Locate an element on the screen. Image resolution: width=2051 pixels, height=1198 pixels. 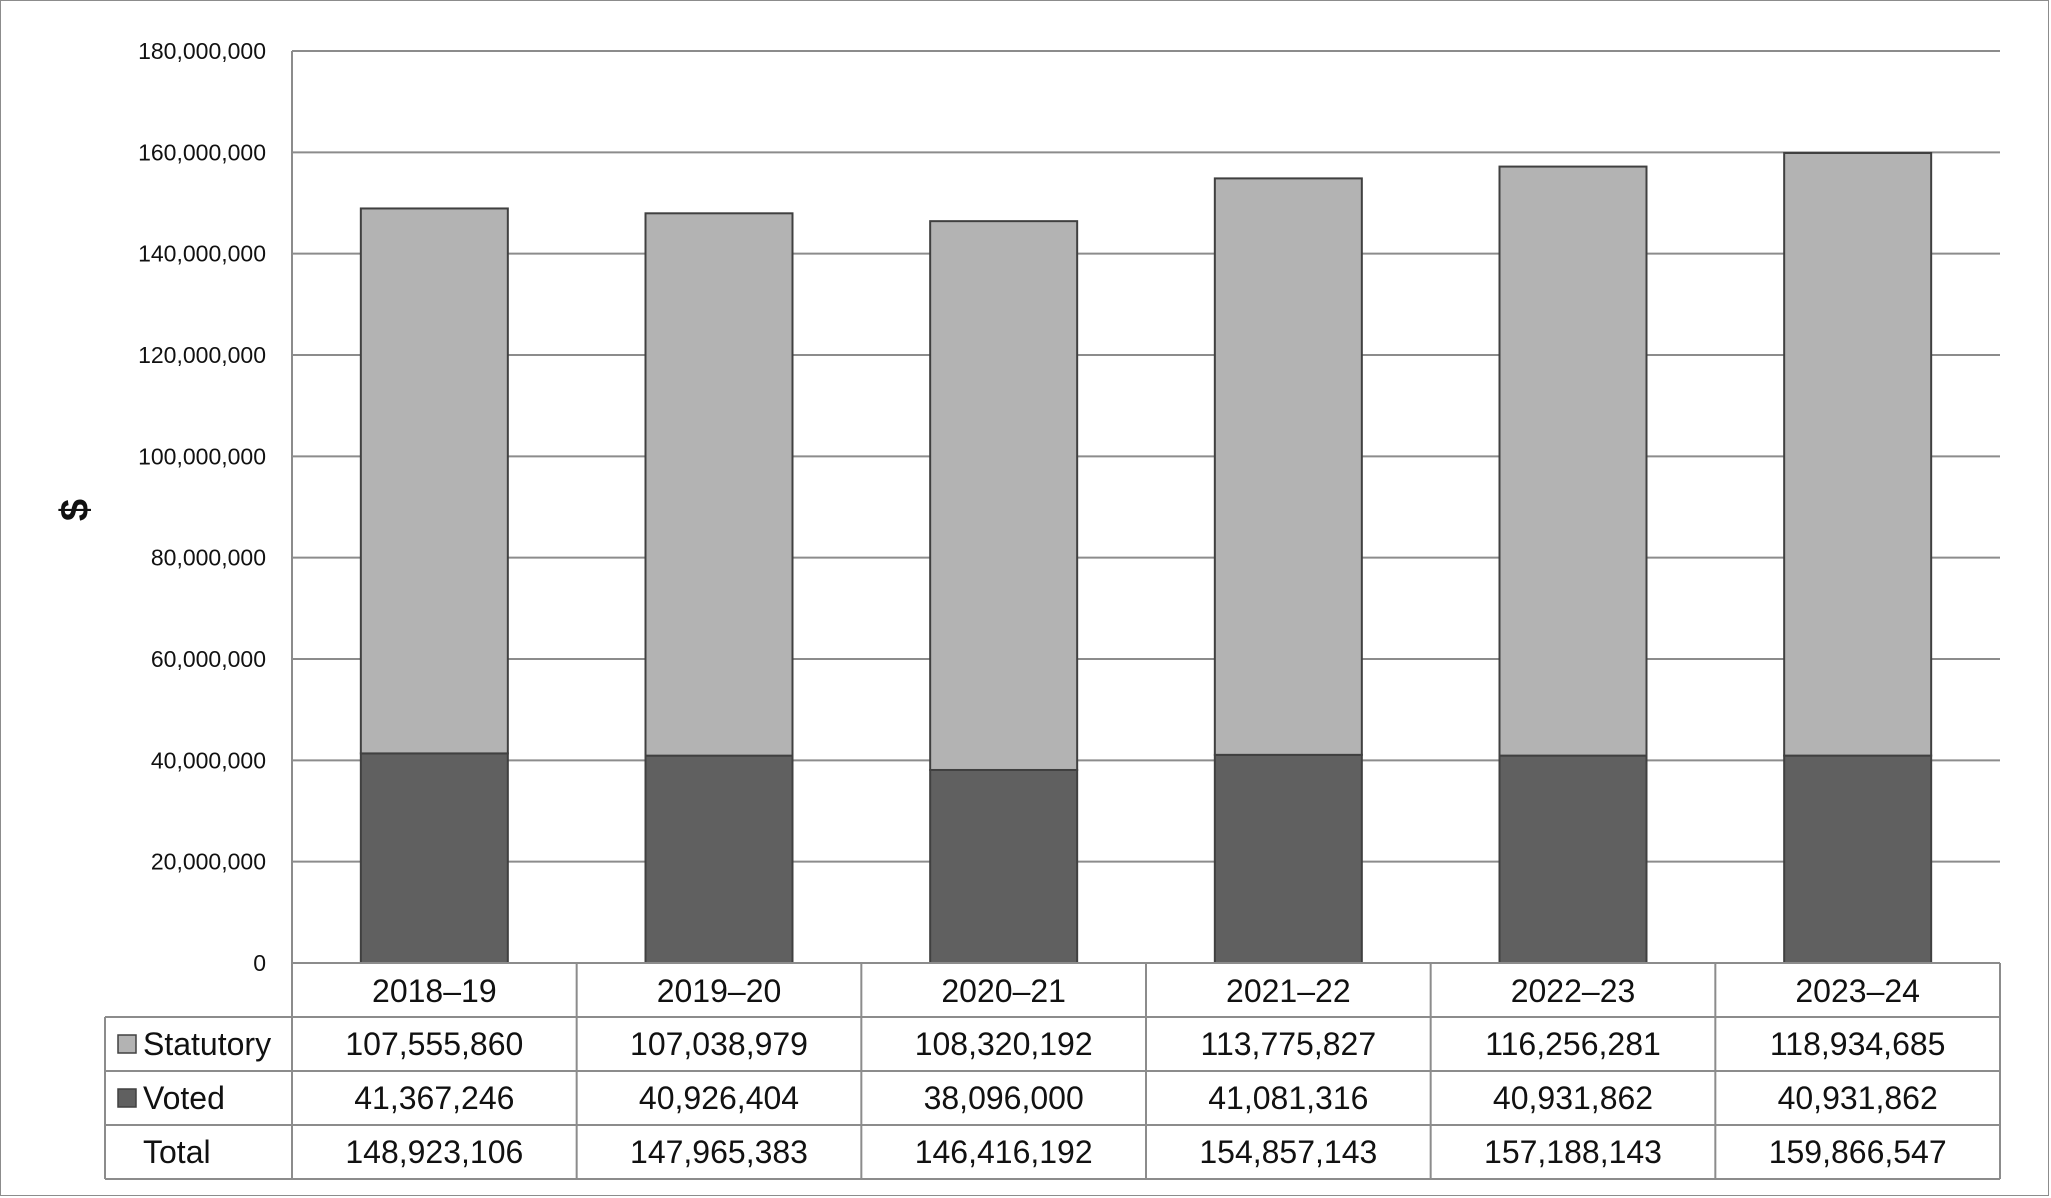
row-label-total: Total is located at coordinates (177, 1152).